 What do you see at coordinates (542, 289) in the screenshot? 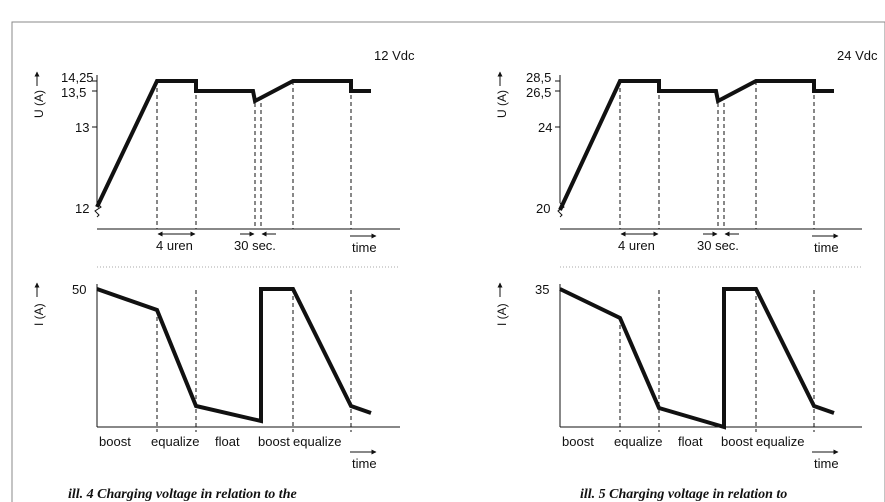
I see `tick-label: 35` at bounding box center [542, 289].